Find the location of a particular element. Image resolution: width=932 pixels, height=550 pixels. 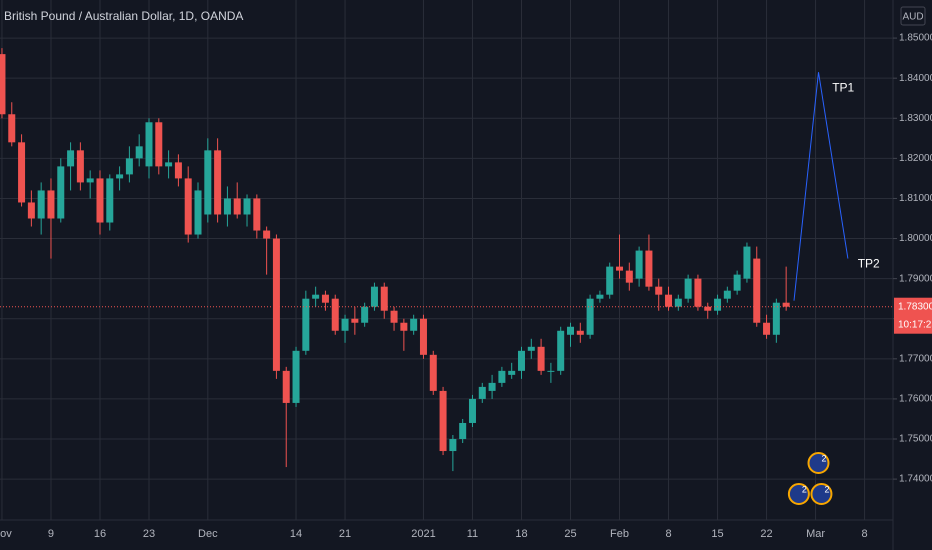

currency-box is located at coordinates (913, 16).